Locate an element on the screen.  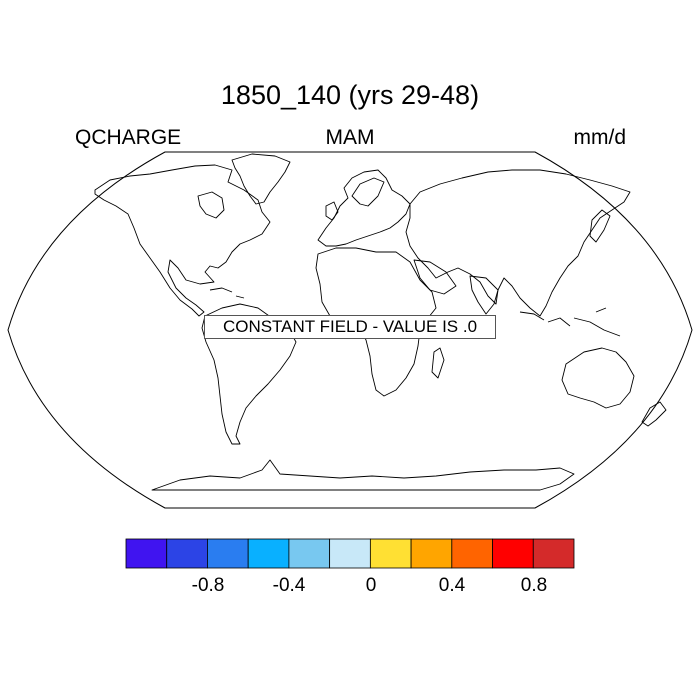
antarctica-coast is located at coordinates (363, 475).